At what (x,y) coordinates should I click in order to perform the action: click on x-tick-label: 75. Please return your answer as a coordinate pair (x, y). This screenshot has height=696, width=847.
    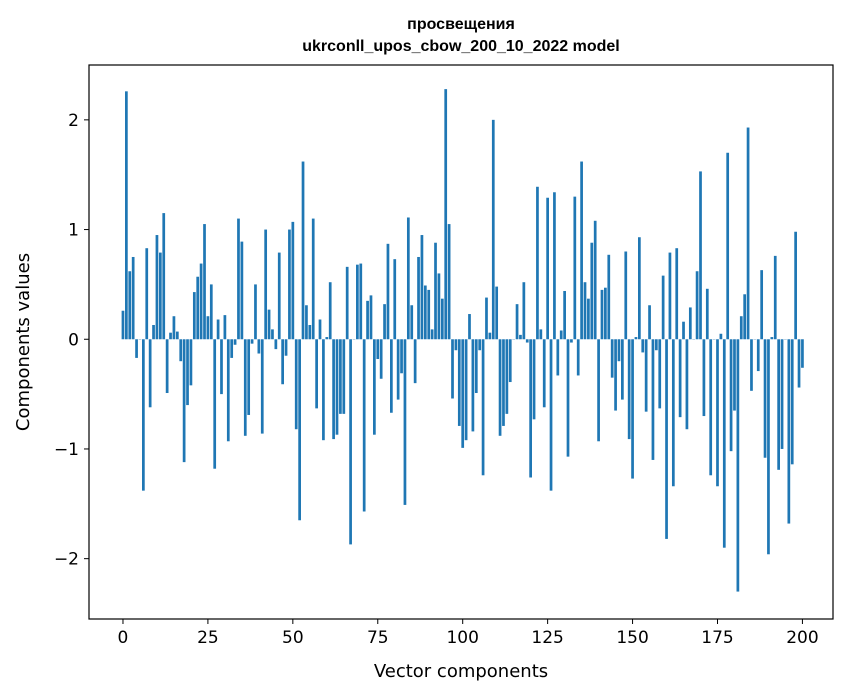
    Looking at the image, I should click on (378, 638).